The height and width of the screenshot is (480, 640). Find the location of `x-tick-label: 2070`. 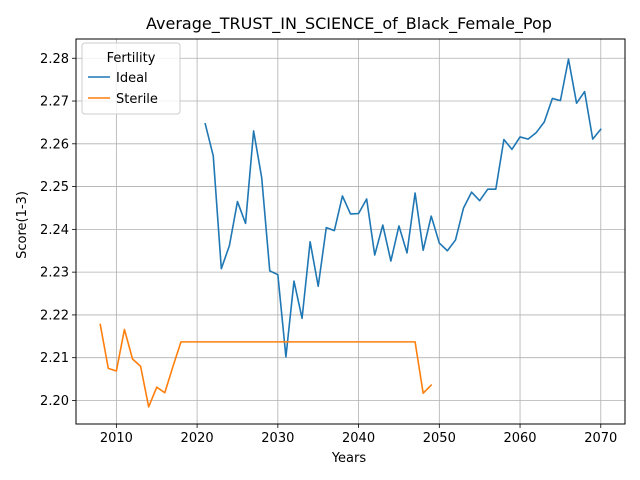

x-tick-label: 2070 is located at coordinates (600, 438).